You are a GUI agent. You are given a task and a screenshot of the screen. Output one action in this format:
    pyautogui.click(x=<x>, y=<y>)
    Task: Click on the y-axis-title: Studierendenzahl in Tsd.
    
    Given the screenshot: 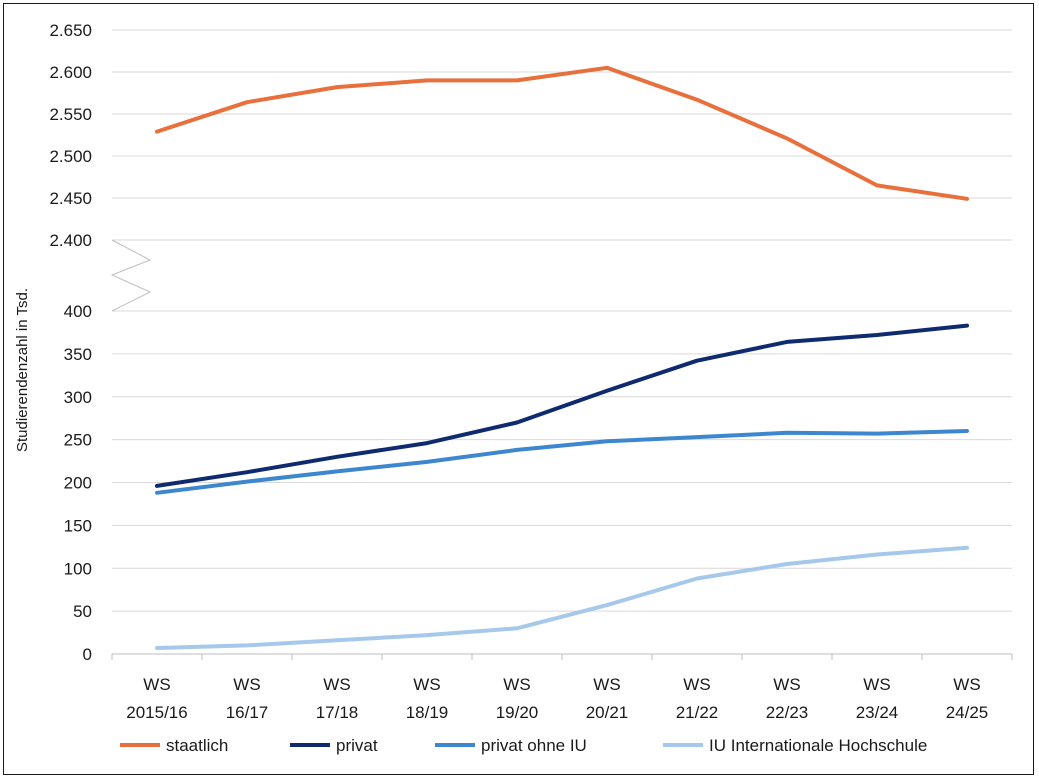 What is the action you would take?
    pyautogui.click(x=22, y=370)
    